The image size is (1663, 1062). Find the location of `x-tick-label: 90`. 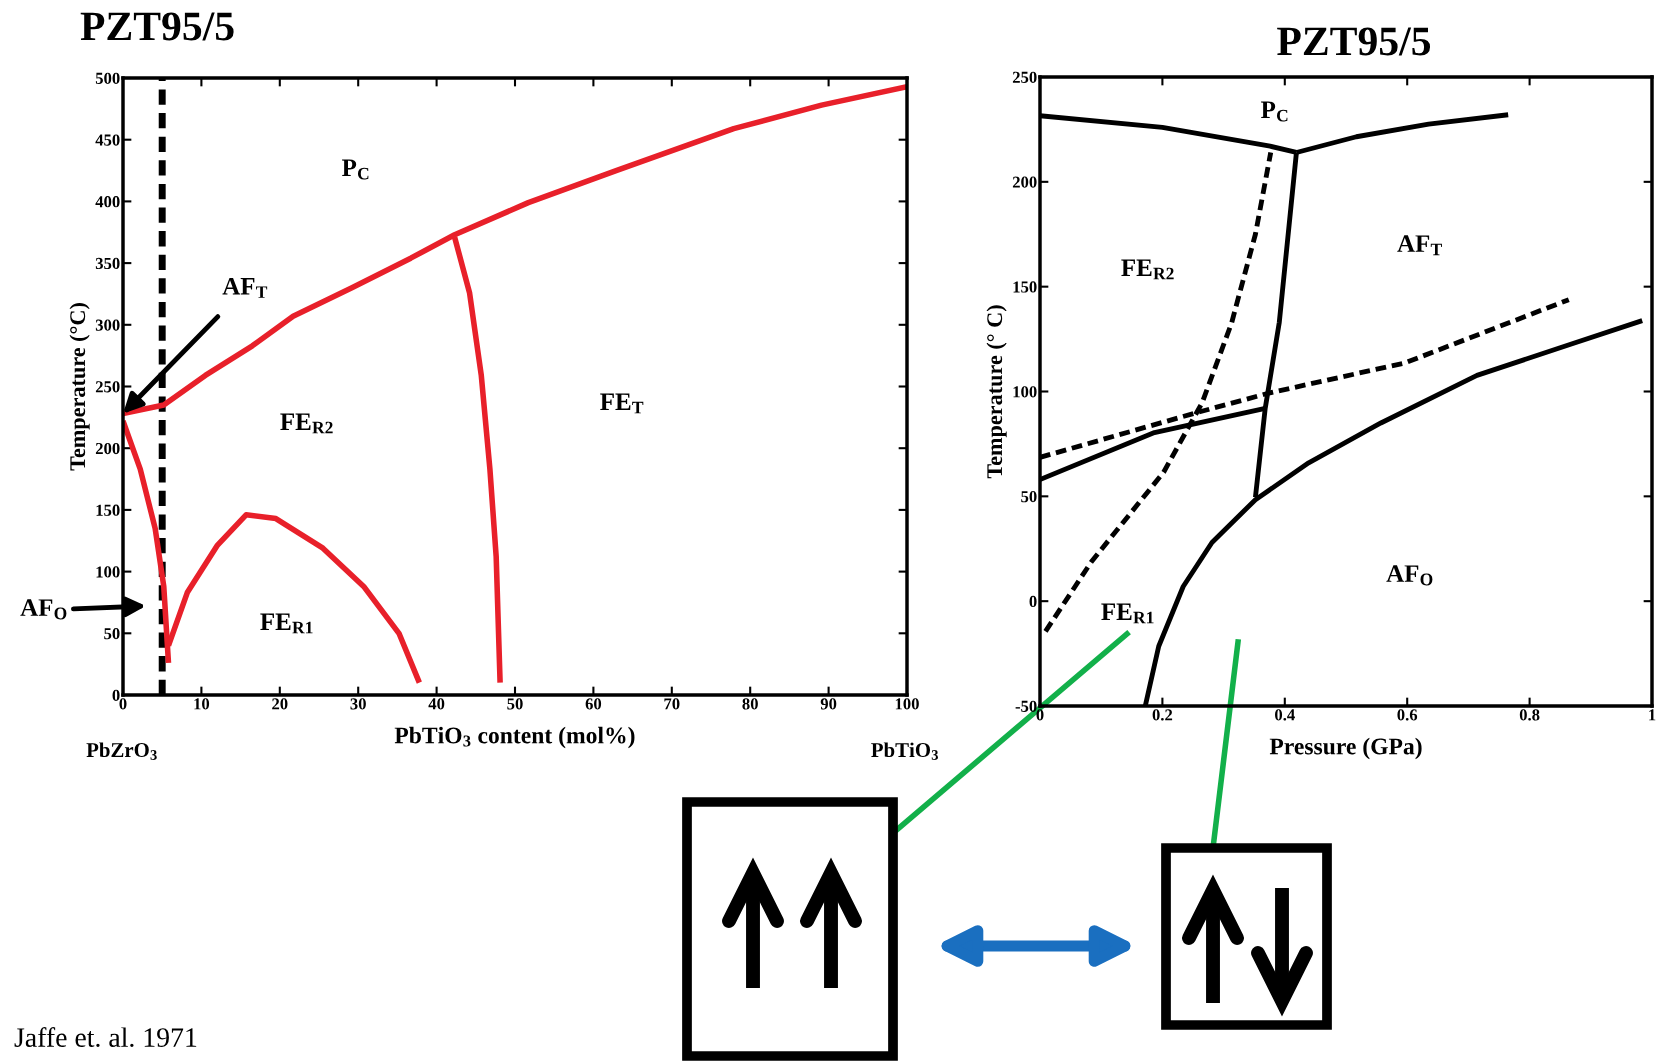

x-tick-label: 90 is located at coordinates (828, 704).